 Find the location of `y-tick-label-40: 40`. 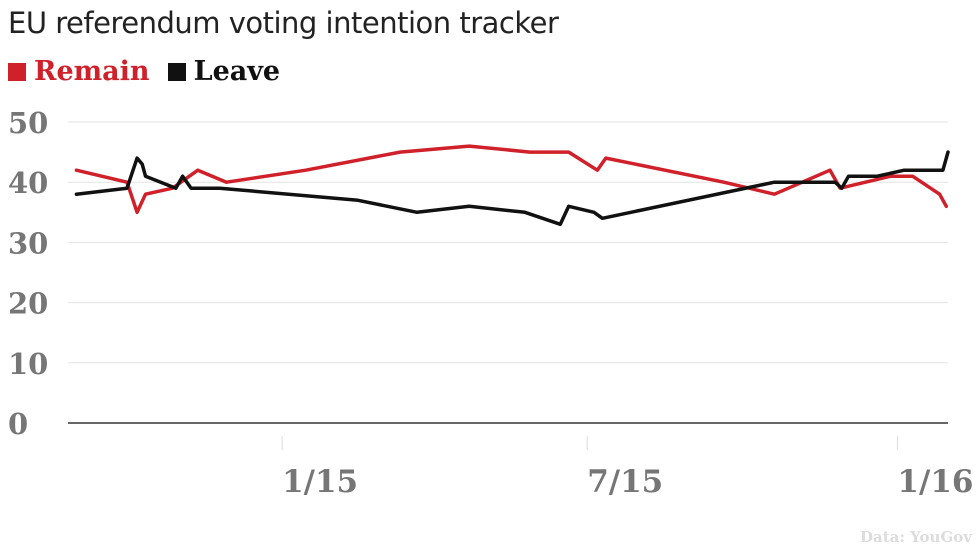

y-tick-label-40: 40 is located at coordinates (28, 183).